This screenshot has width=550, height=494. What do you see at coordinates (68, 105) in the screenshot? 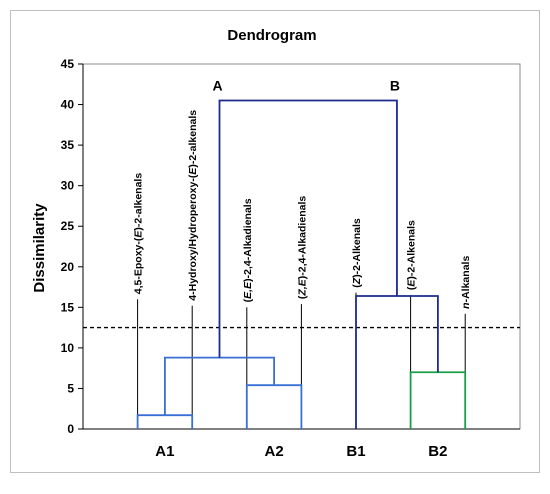
I see `y-tick-label: 40` at bounding box center [68, 105].